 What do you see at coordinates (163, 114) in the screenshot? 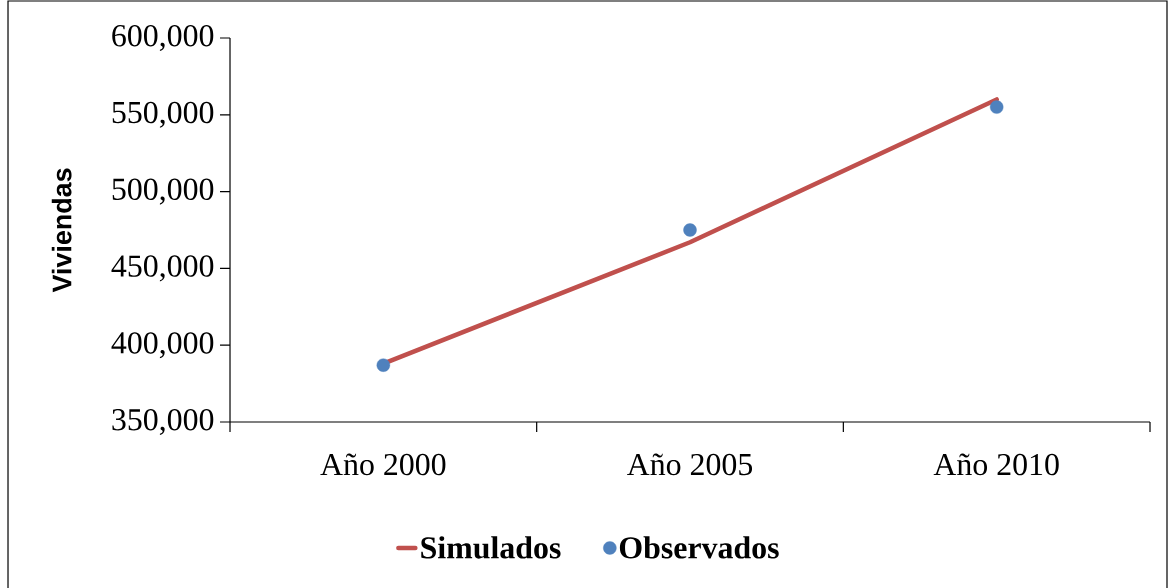
I see `y-tick-label: 550,000` at bounding box center [163, 114].